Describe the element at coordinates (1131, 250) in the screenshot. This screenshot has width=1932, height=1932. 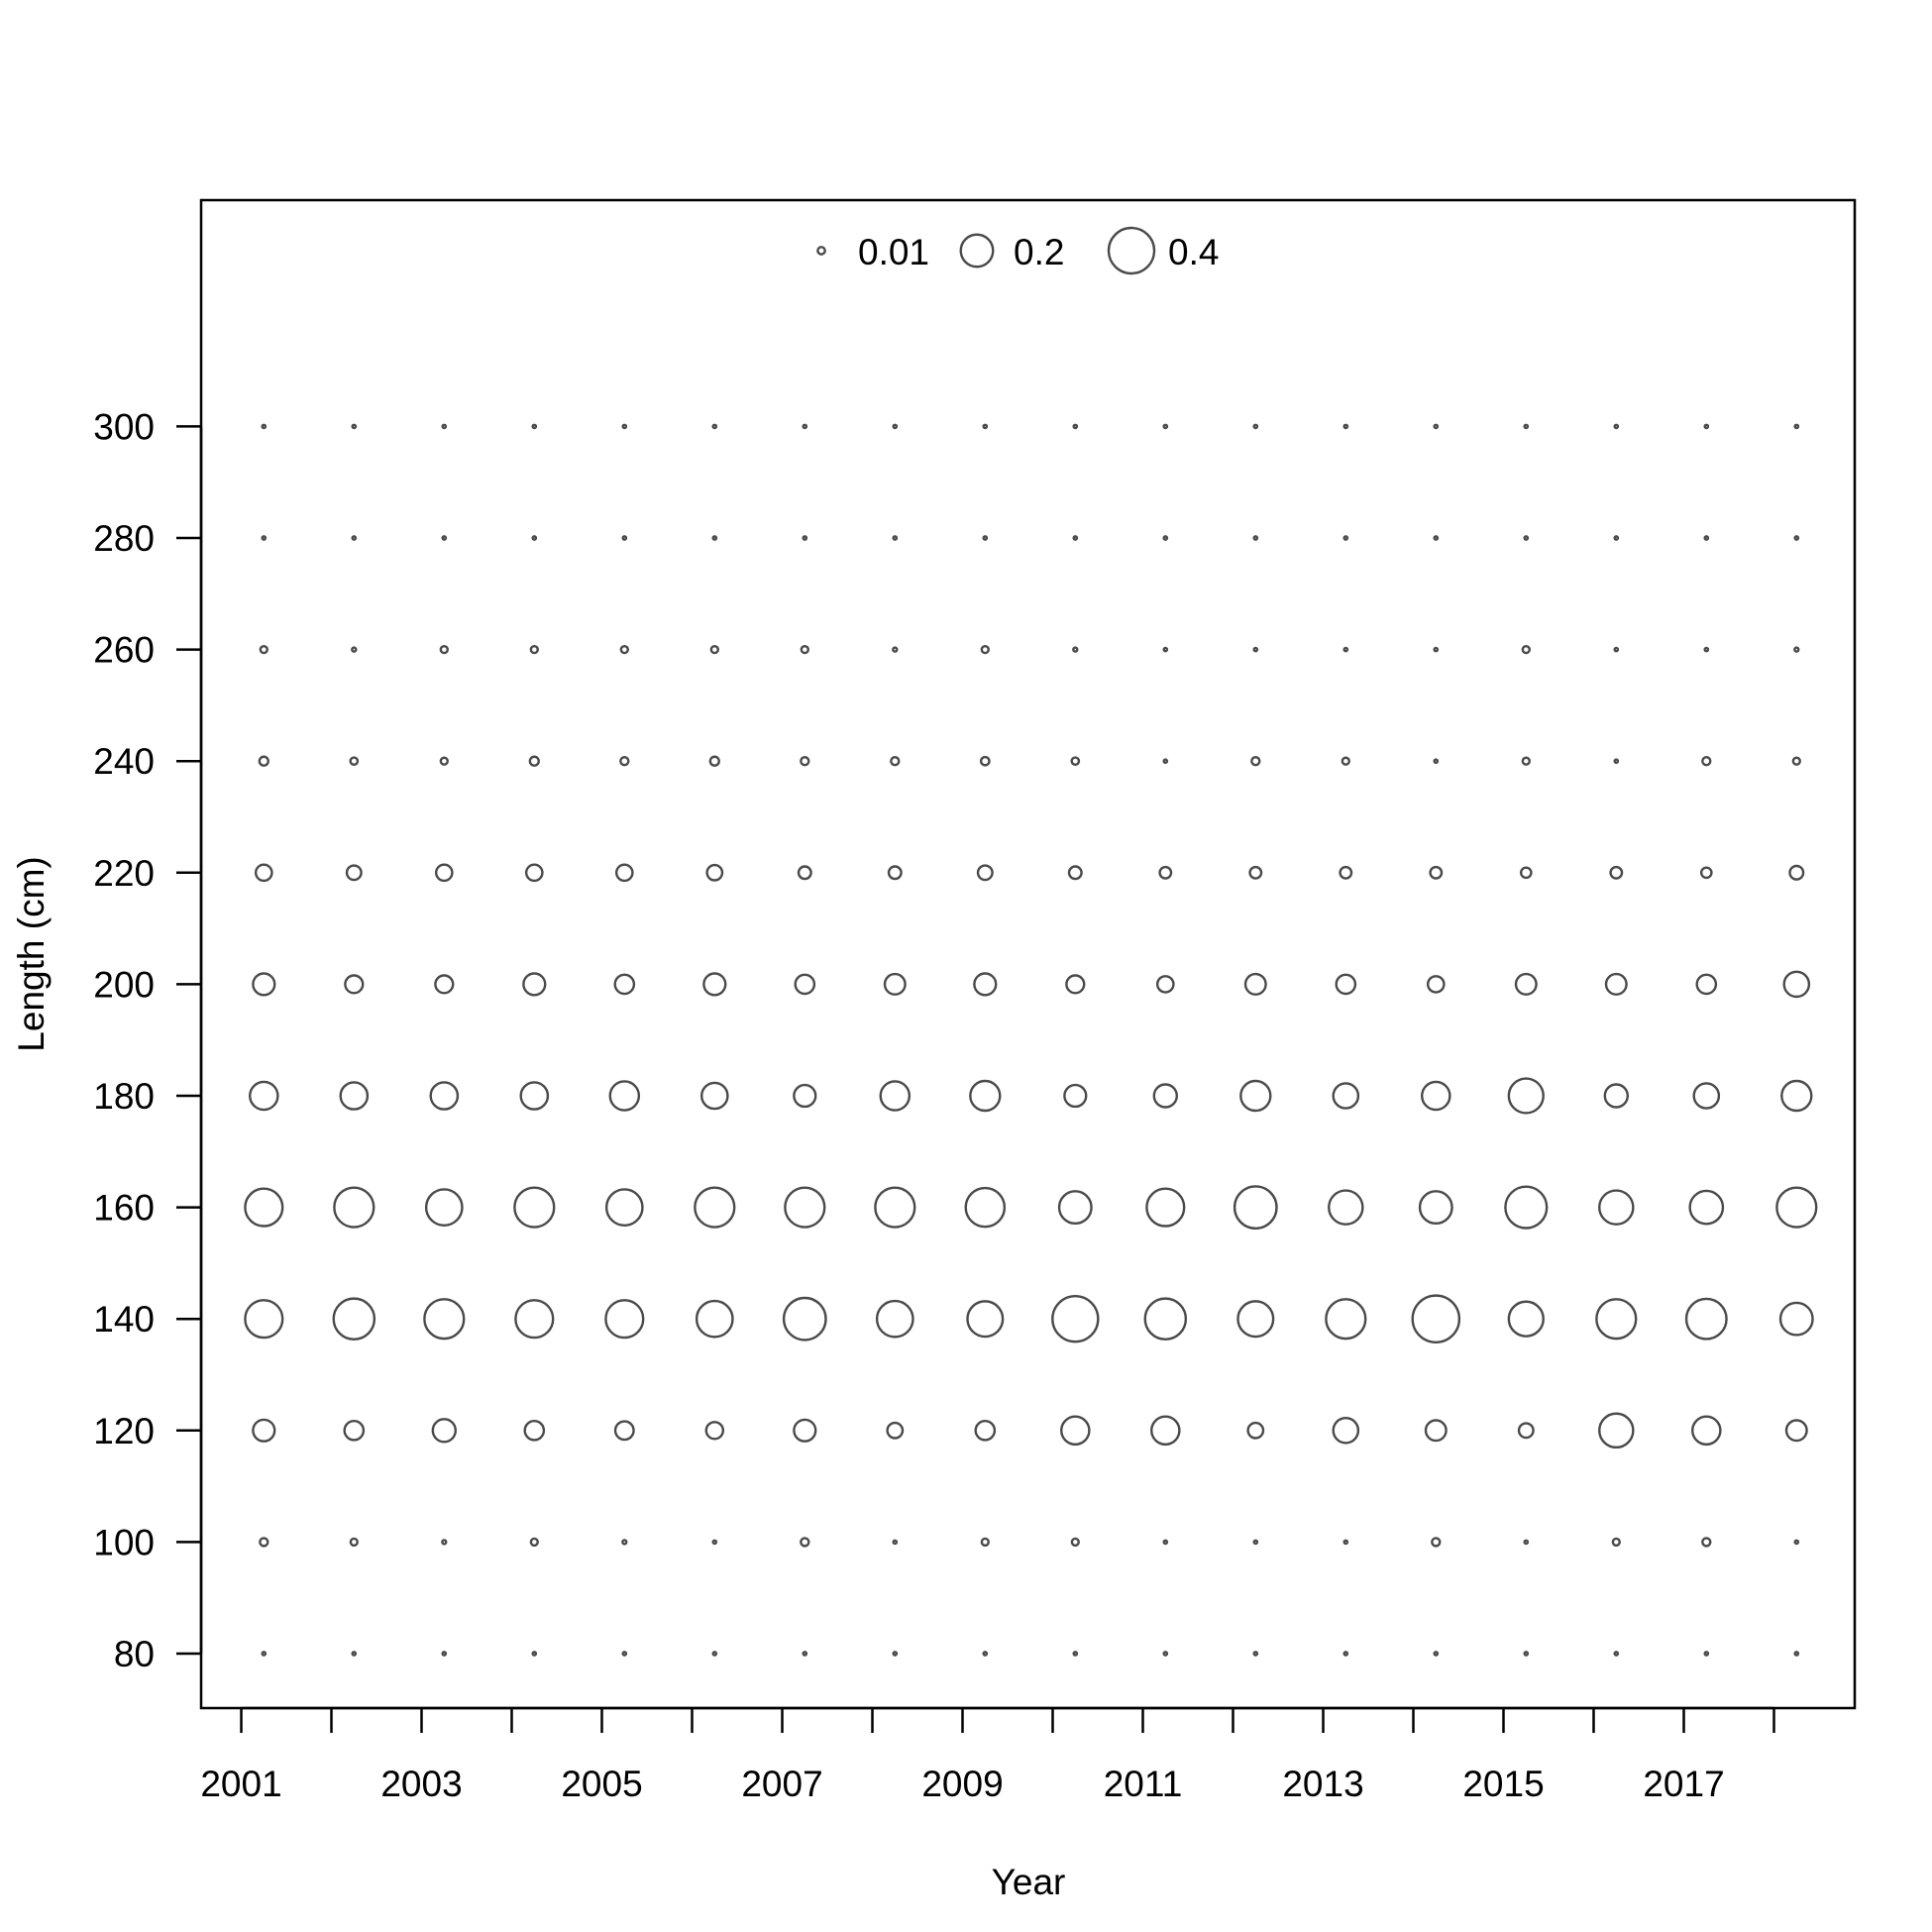
I see `legend-bubble` at that location.